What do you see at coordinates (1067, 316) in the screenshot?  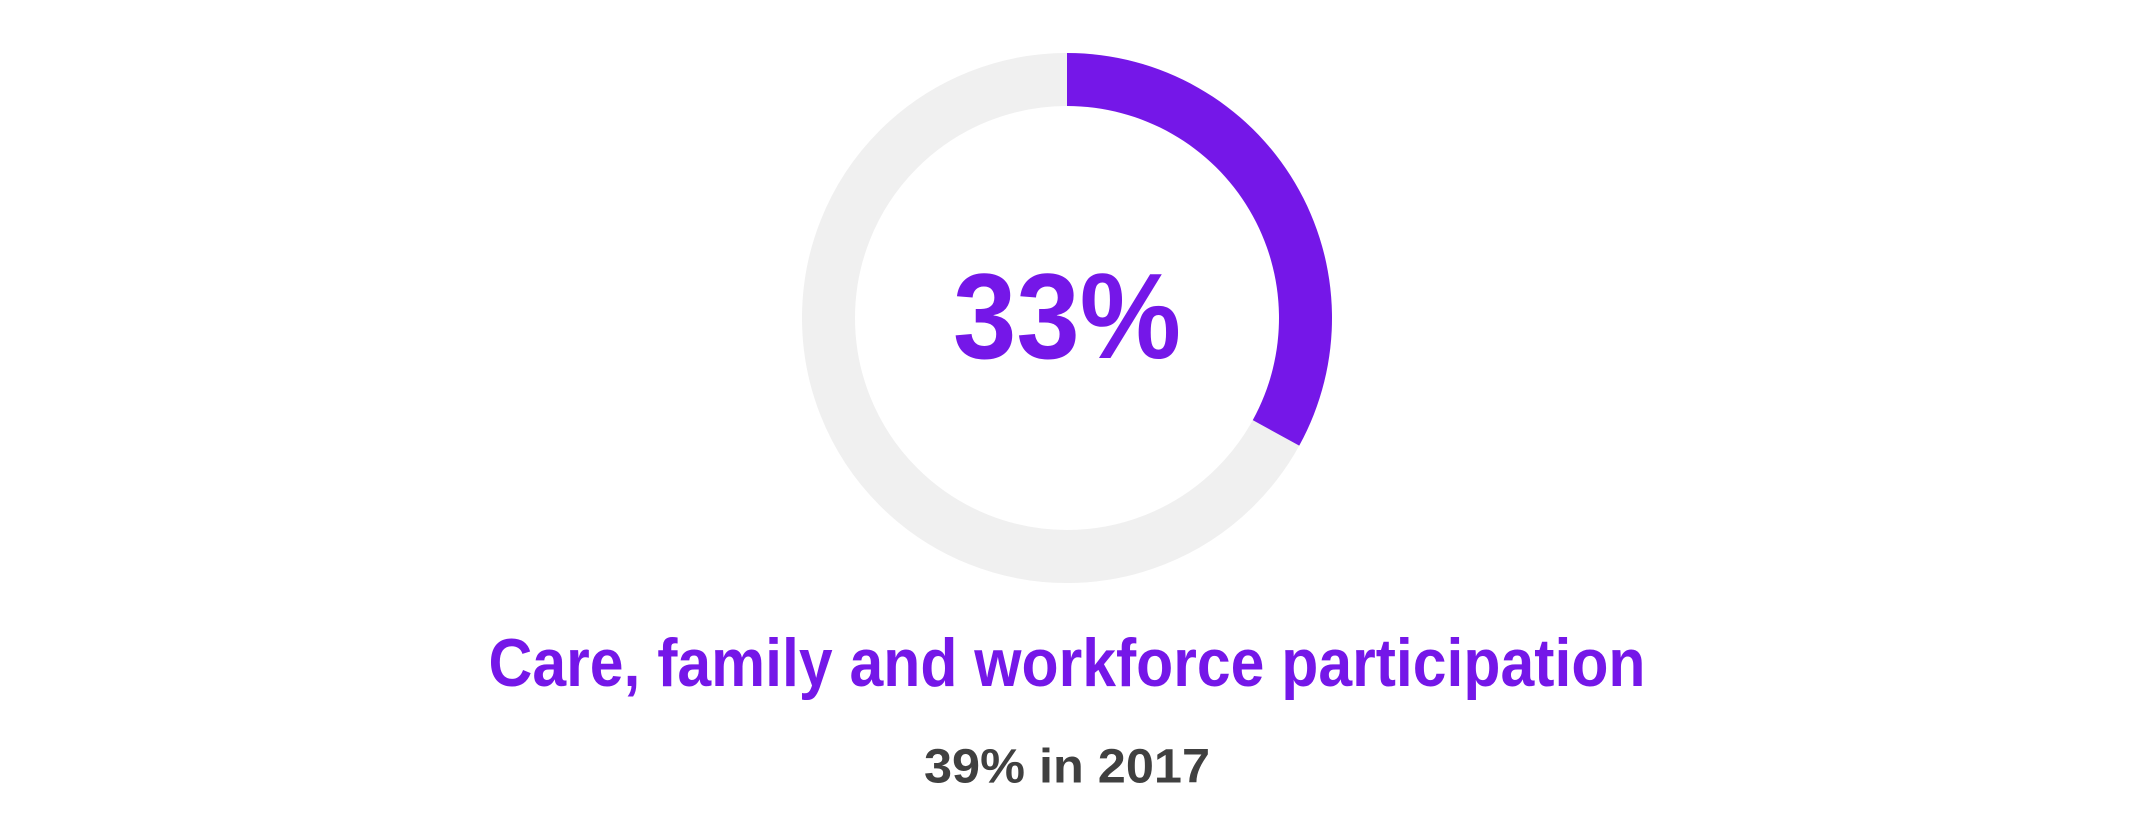 I see `center-value-label: 33%` at bounding box center [1067, 316].